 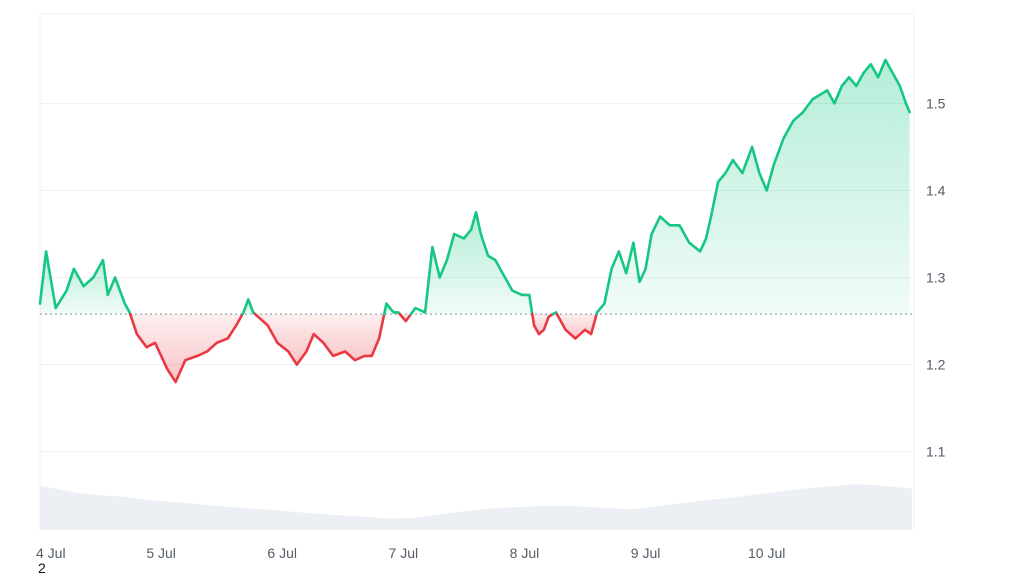 What do you see at coordinates (936, 452) in the screenshot?
I see `y-tick-label: 1.1` at bounding box center [936, 452].